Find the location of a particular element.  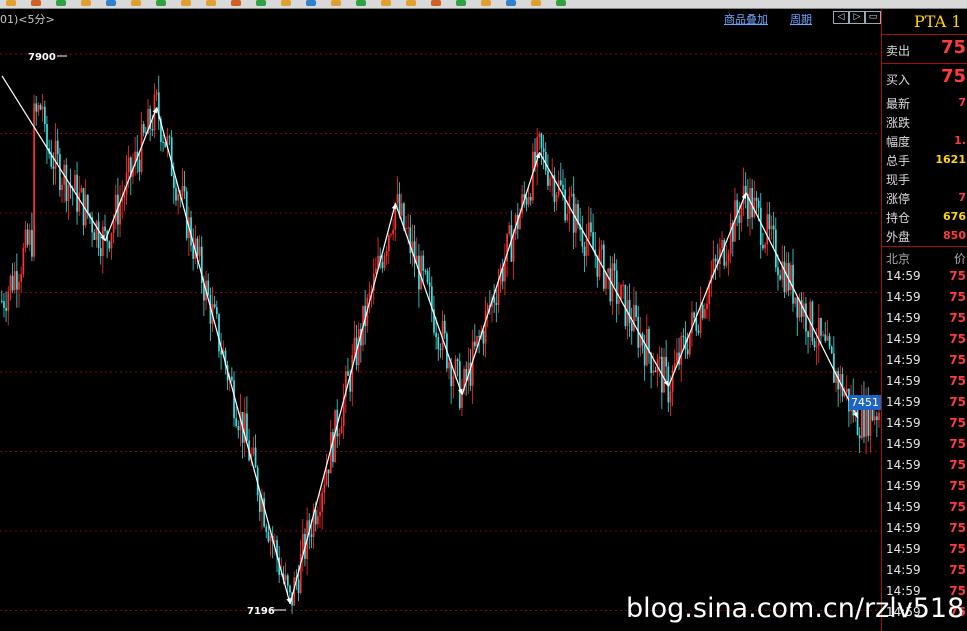

buy-row: 买入 75 is located at coordinates (924, 77).